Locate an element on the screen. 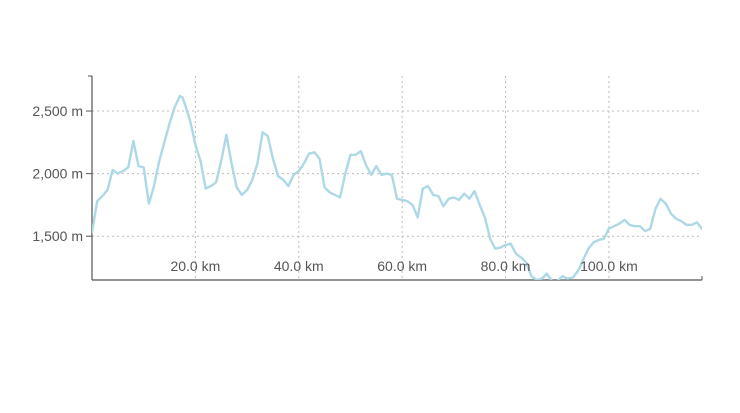  x-tick-label: 60.0 km is located at coordinates (402, 266).